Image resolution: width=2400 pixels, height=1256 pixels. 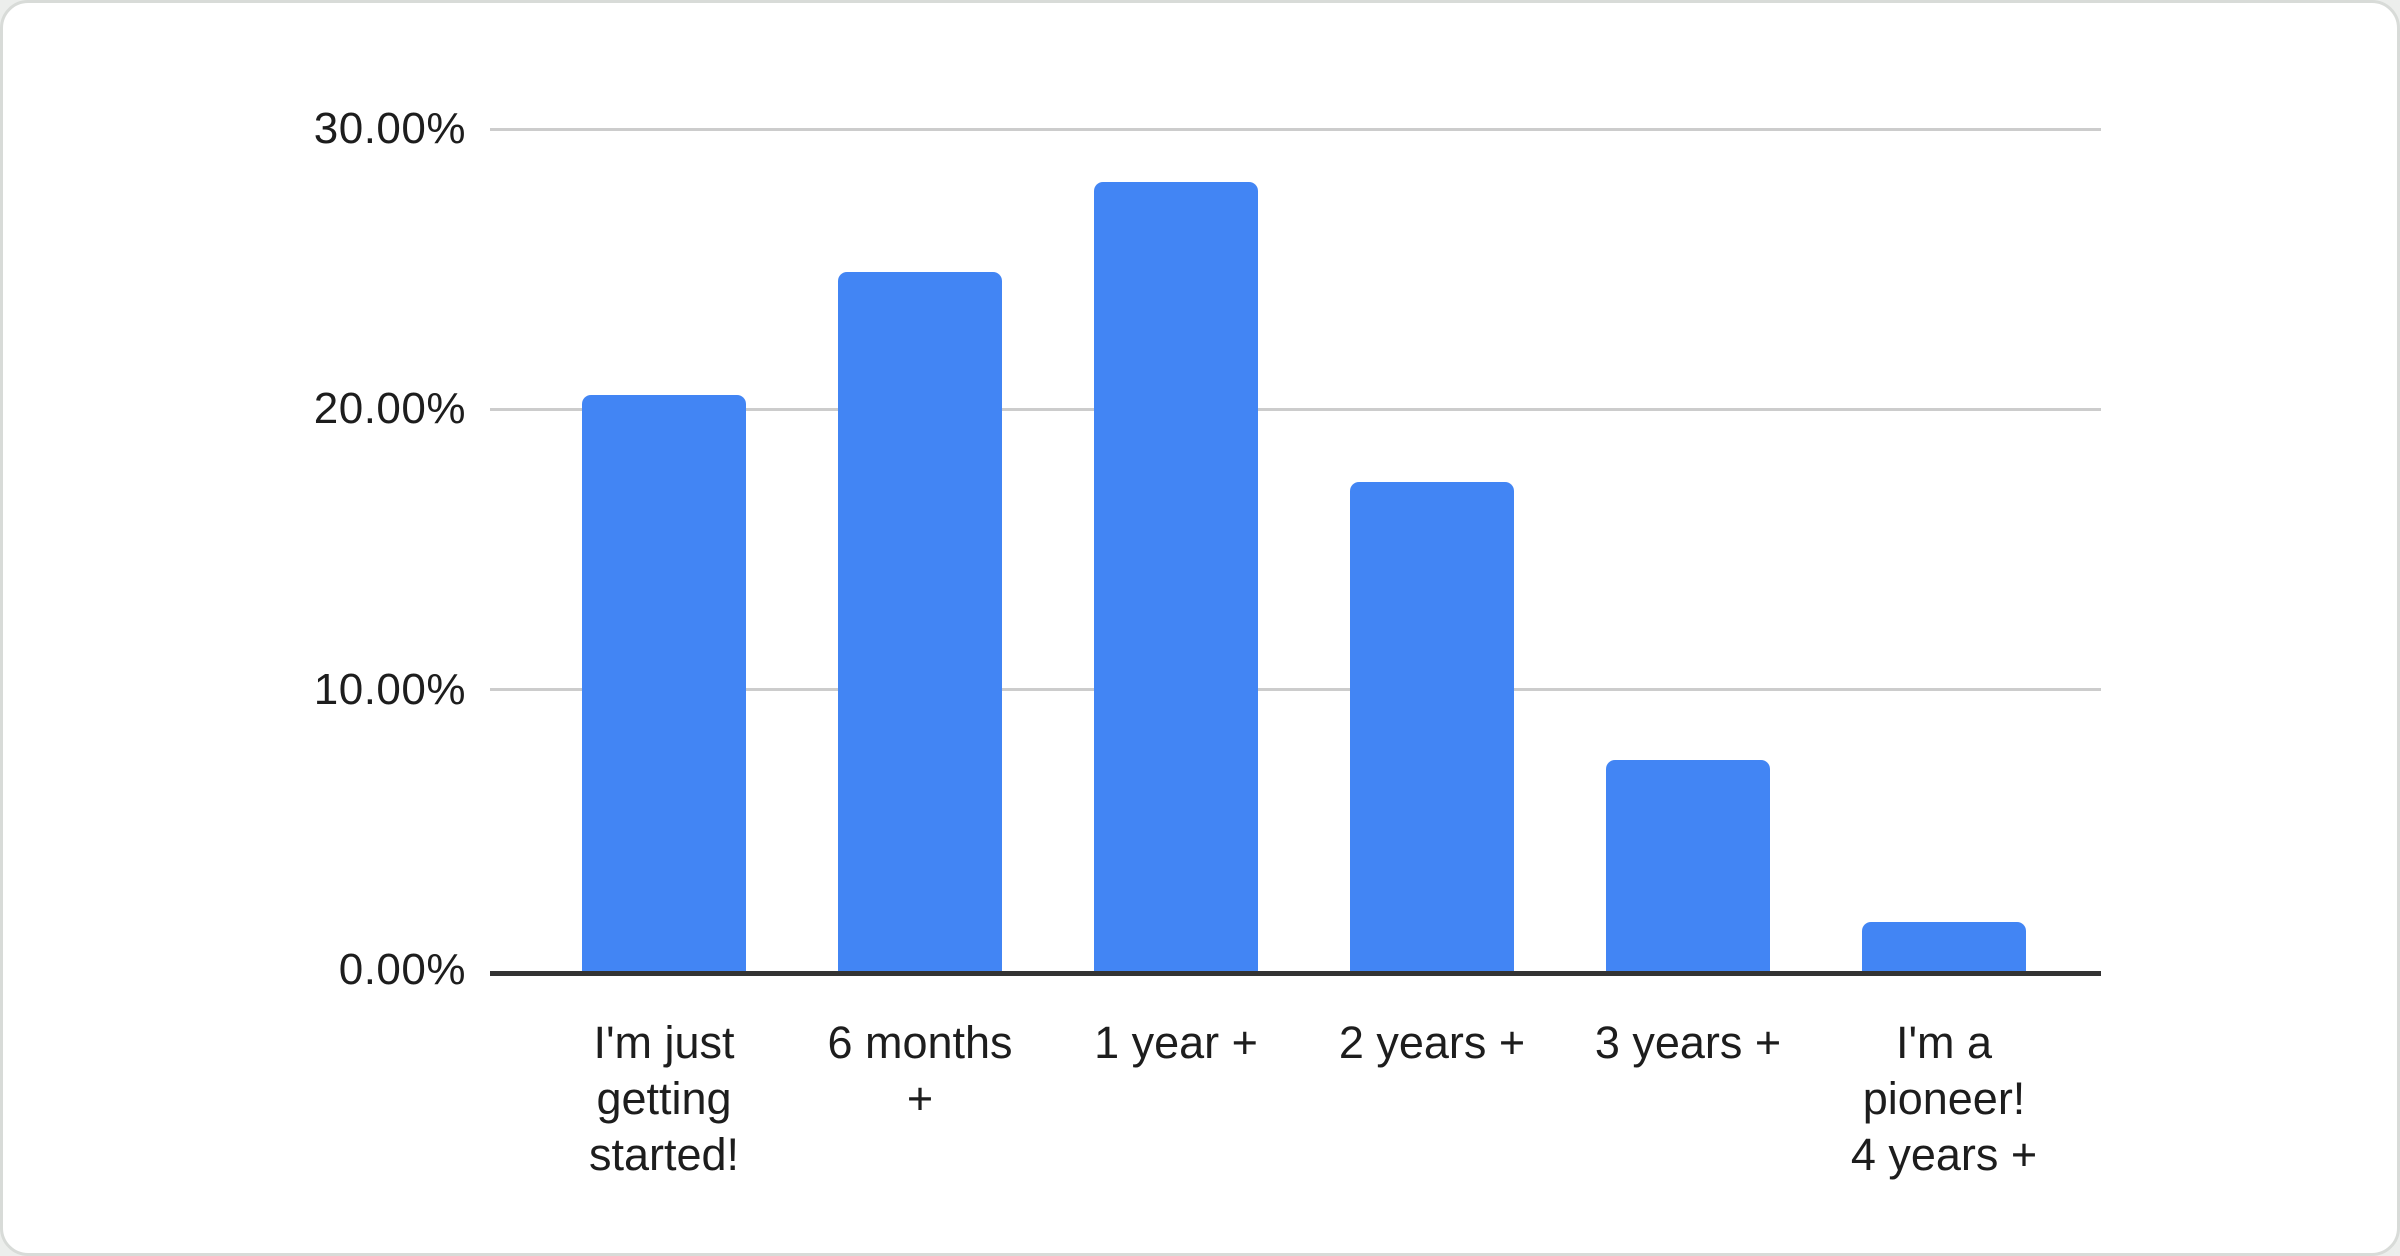 I want to click on y-tick-label-30pct: 30.00%, so click(x=389, y=128).